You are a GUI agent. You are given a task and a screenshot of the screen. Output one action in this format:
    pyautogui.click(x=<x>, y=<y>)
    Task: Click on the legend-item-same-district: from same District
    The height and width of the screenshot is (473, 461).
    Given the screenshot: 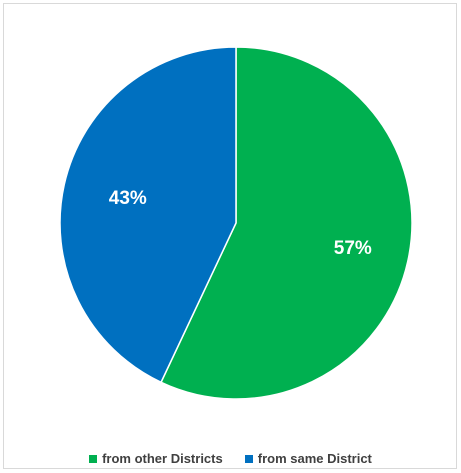 What is the action you would take?
    pyautogui.click(x=308, y=458)
    